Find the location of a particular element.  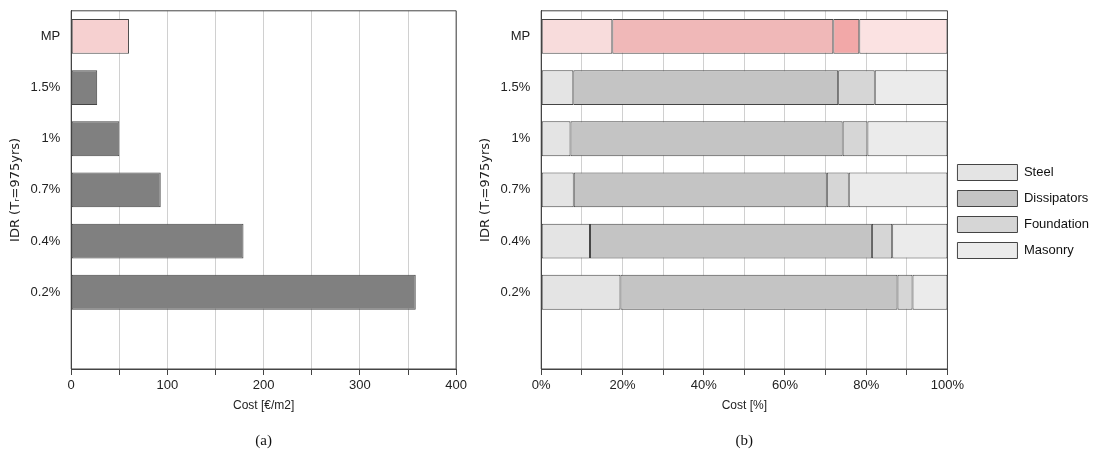

x-tick-label: 200 is located at coordinates (263, 385).